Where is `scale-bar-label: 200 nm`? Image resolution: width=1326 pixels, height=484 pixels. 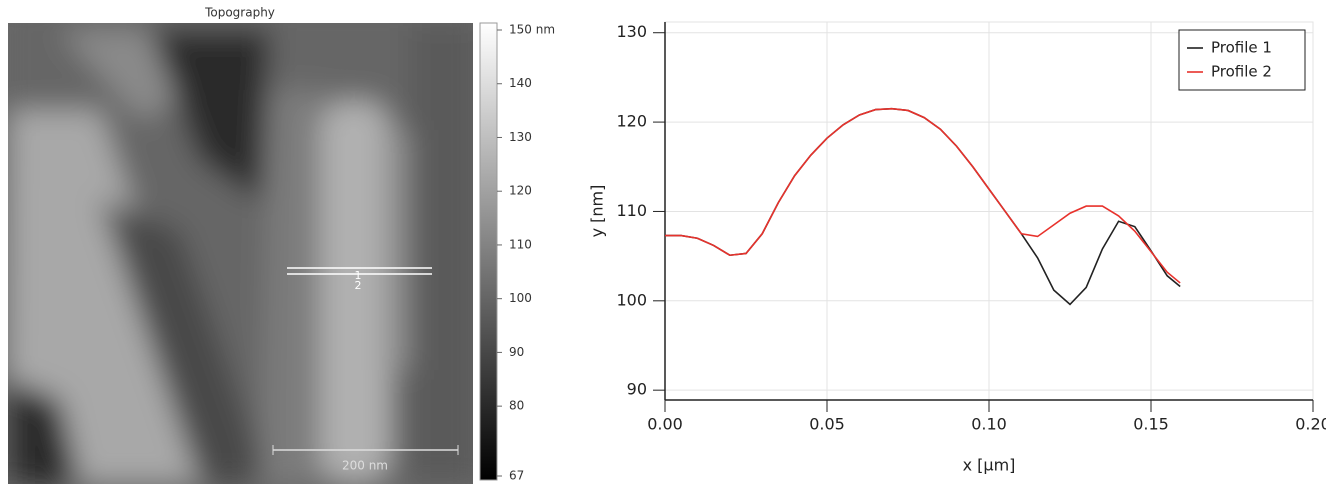
scale-bar-label: 200 nm is located at coordinates (365, 466).